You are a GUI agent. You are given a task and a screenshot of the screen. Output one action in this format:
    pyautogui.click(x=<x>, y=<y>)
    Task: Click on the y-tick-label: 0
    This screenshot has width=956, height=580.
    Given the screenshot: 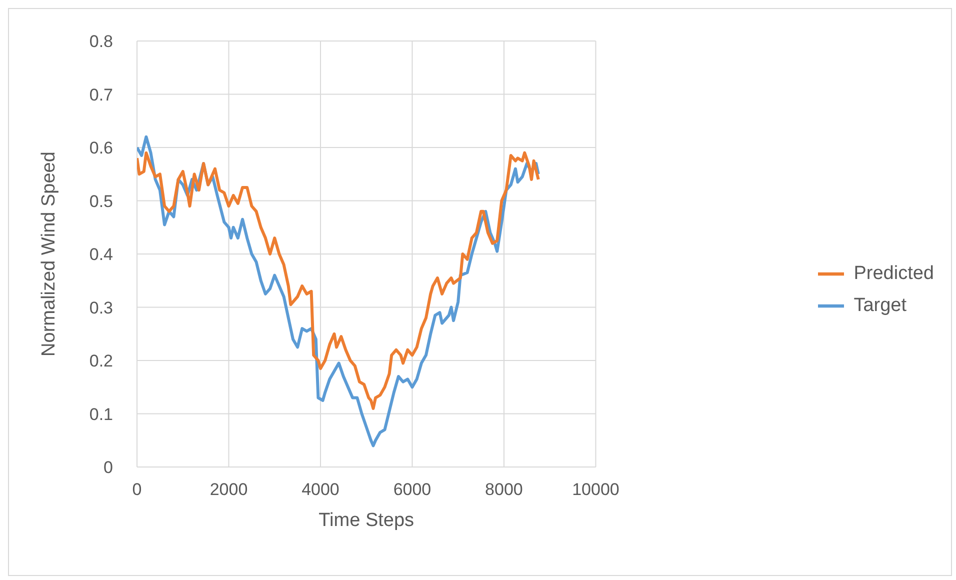 What is the action you would take?
    pyautogui.click(x=108, y=468)
    